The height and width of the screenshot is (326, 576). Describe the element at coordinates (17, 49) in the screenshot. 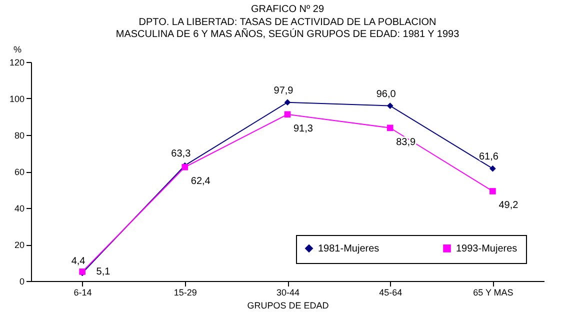

I see `y-axis-title: %` at that location.